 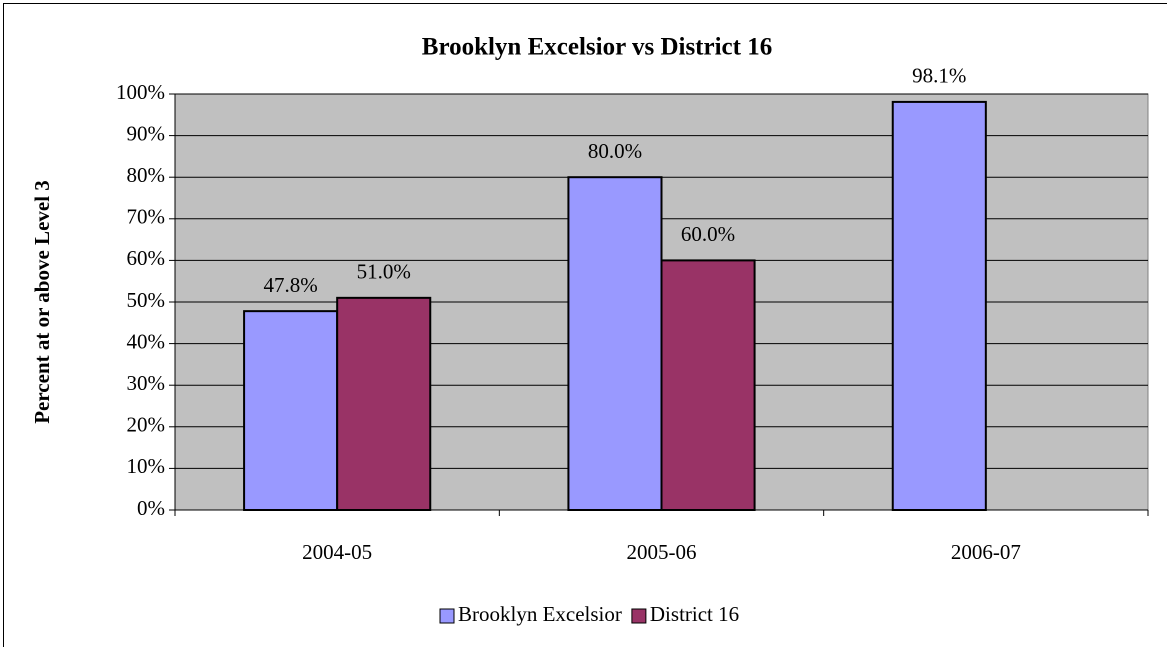 What do you see at coordinates (597, 47) in the screenshot?
I see `chart-title: Brooklyn Excelsior vs District 16` at bounding box center [597, 47].